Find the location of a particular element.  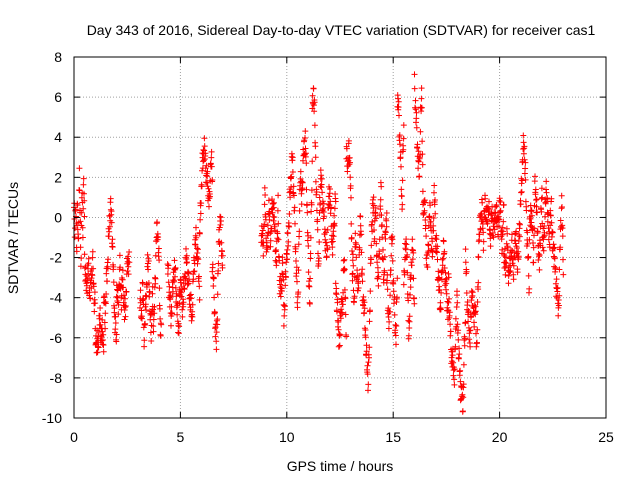

x-tick-label: 10 is located at coordinates (287, 437).